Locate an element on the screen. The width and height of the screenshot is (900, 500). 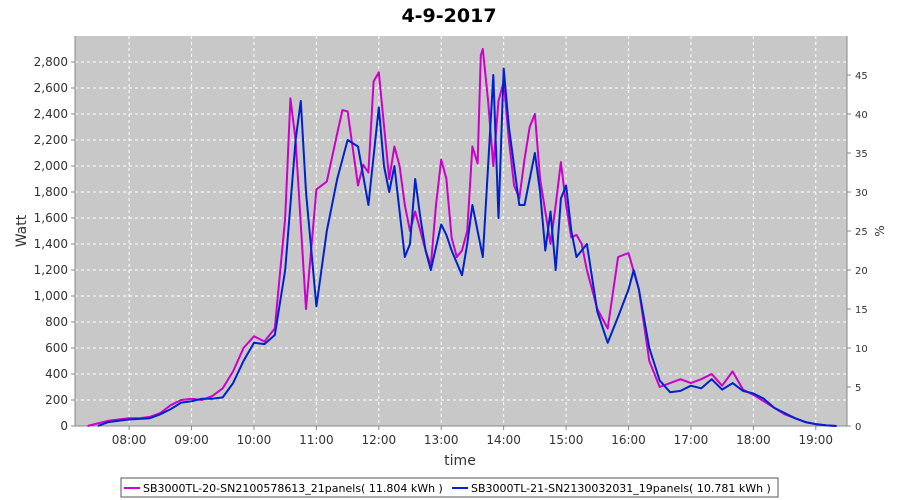
x-tick-label: 09:00 is located at coordinates (191, 440).